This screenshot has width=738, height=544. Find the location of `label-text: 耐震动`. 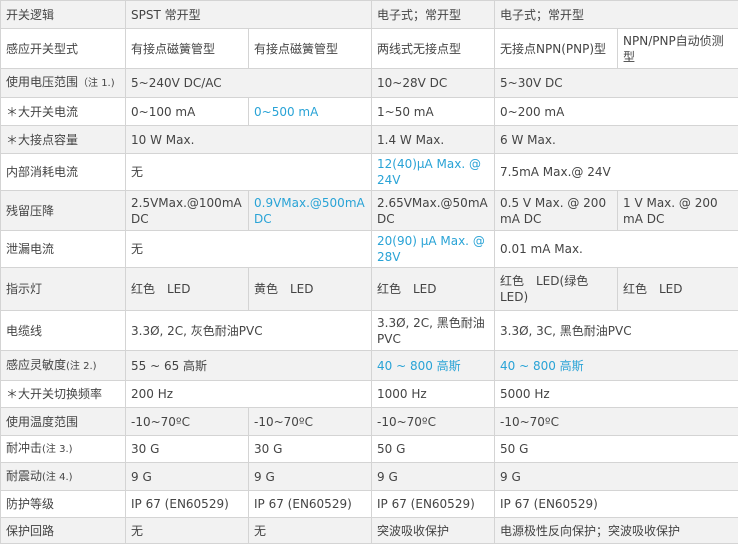

label-text: 耐震动 is located at coordinates (24, 476).